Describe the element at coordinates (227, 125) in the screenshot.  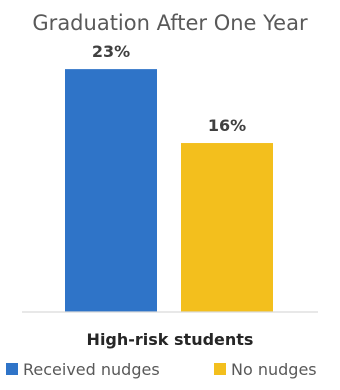
I see `data-label-no-nudges: 16%` at that location.